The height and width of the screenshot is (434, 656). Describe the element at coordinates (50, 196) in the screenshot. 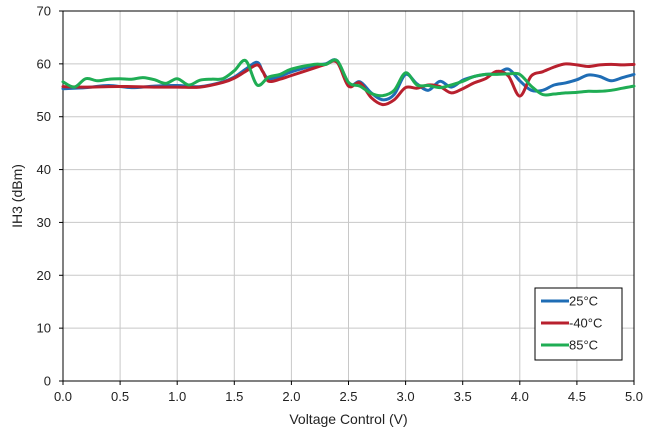

I see `y-axis-ticks: 0 10 20 30 40 50 60 70` at that location.